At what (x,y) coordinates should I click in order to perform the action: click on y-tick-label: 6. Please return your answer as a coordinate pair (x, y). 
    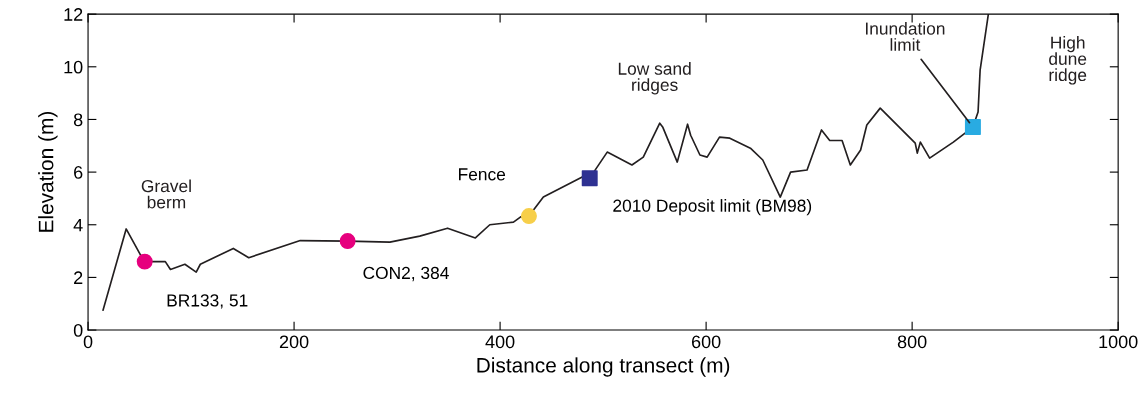
    Looking at the image, I should click on (78, 172).